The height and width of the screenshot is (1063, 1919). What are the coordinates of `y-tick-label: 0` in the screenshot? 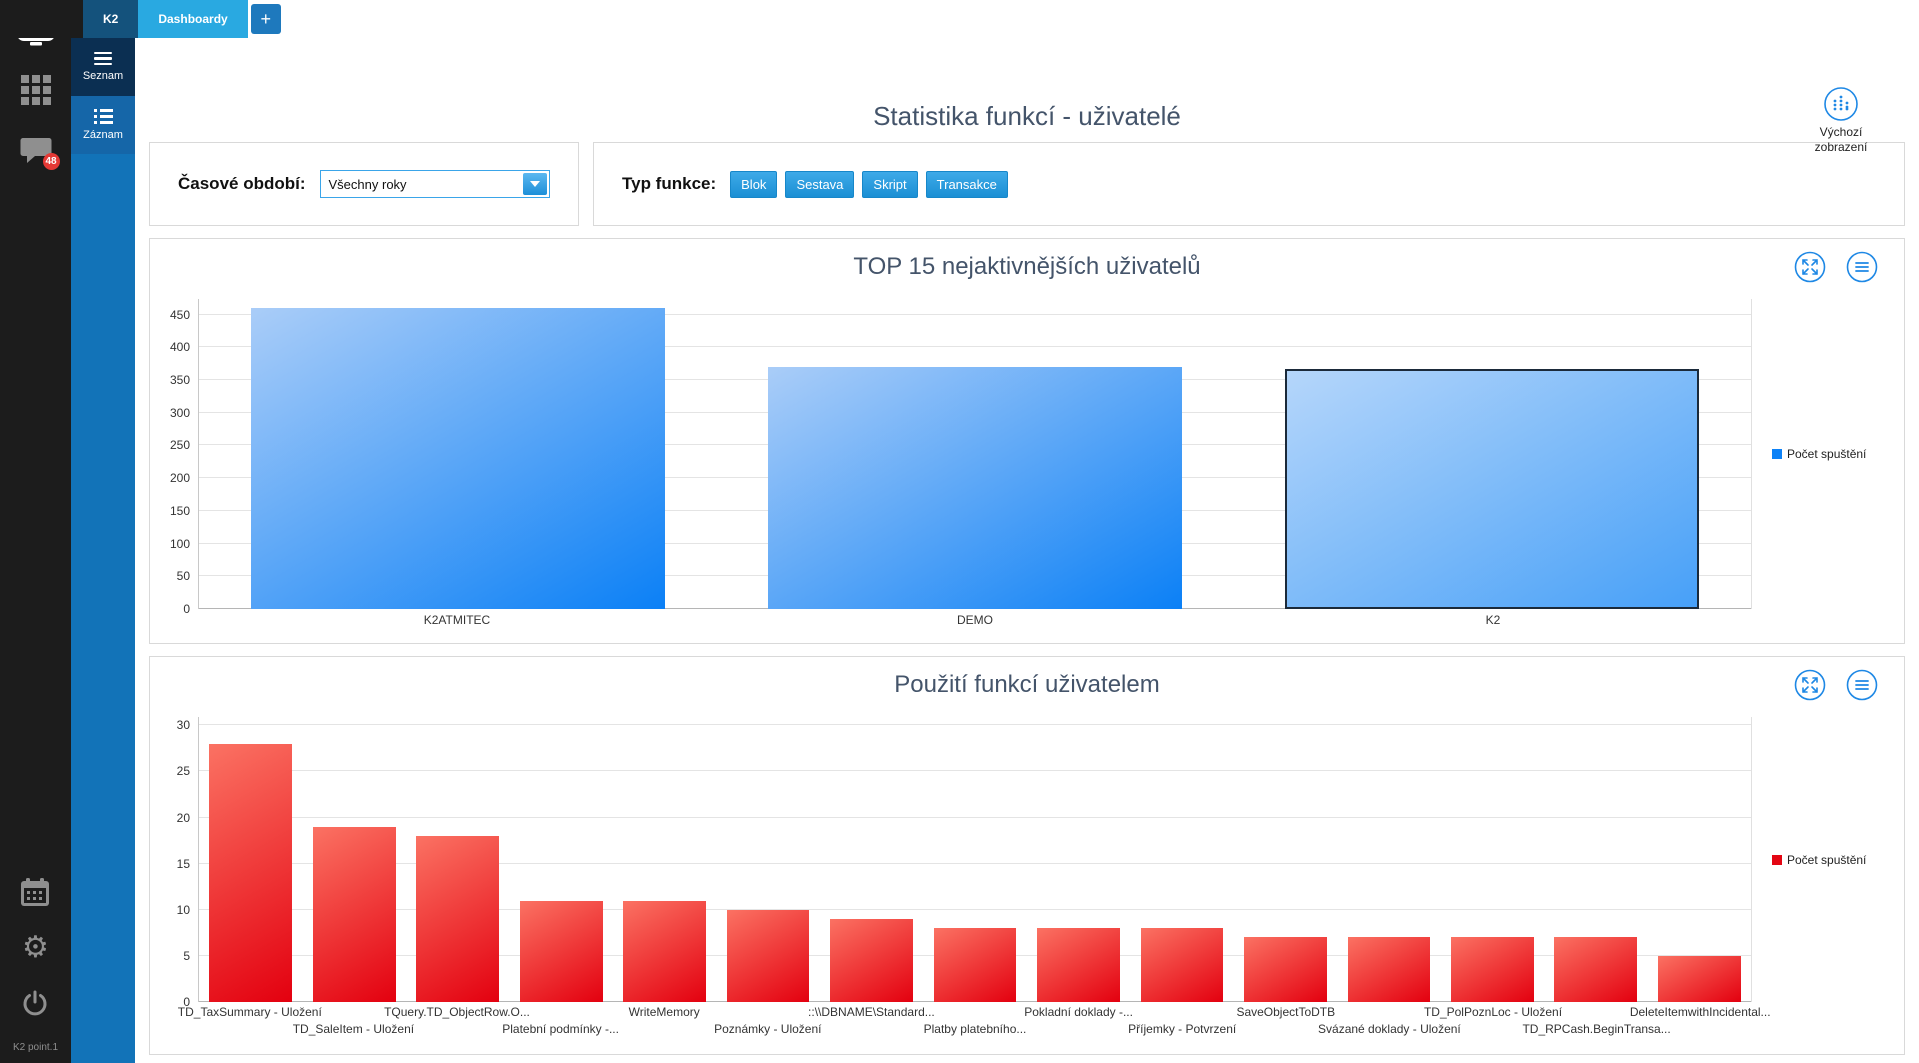 It's located at (186, 1002).